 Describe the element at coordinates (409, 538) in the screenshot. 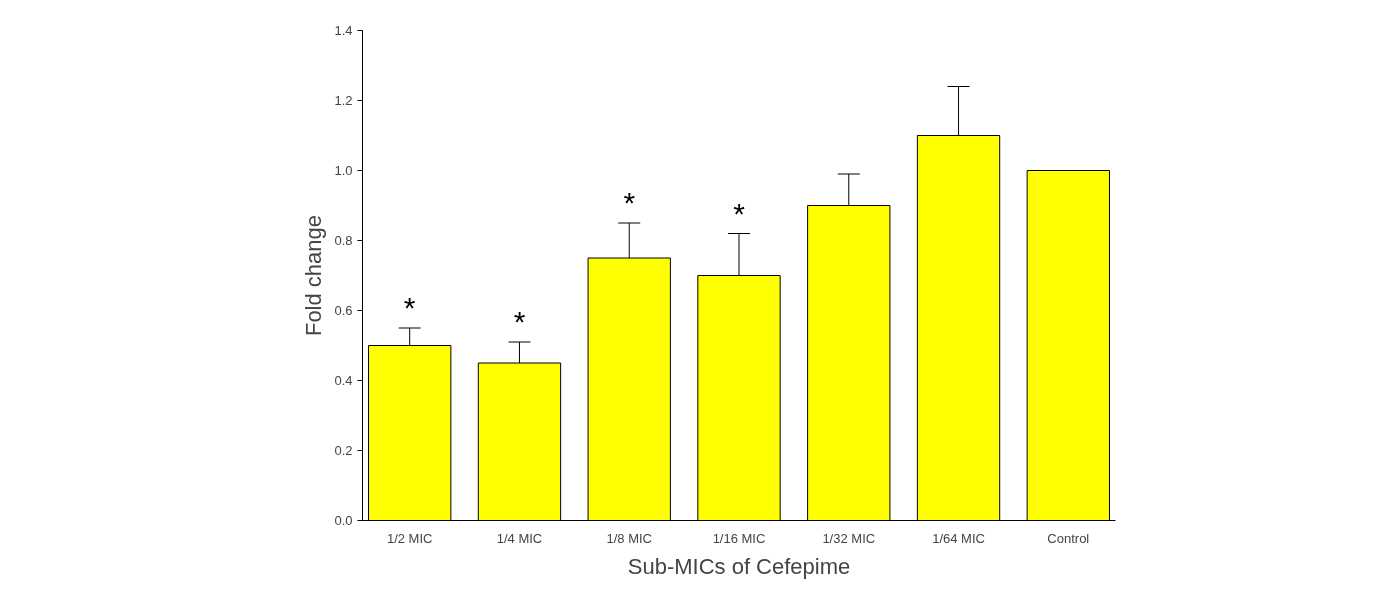

I see `x-tick-label: 1/2 MIC` at that location.